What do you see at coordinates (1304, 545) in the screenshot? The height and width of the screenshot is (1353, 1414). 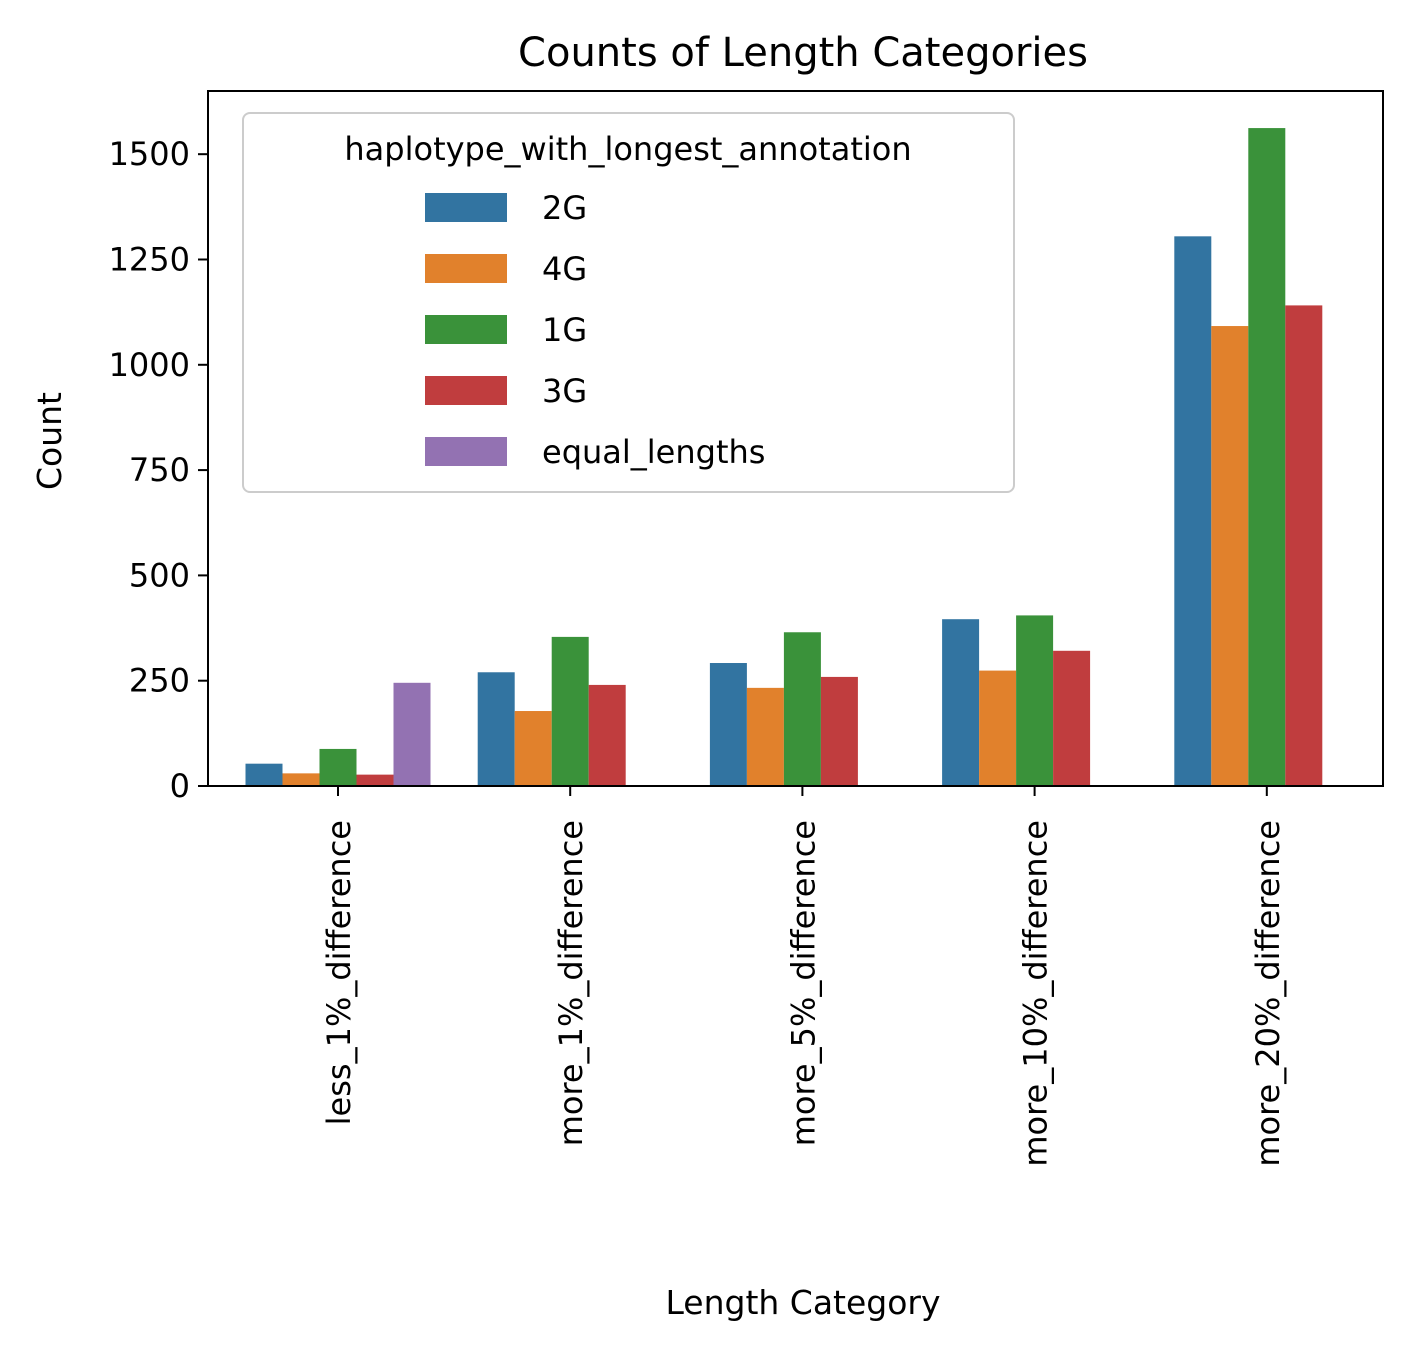 I see `bar-3G-more_20%_difference` at bounding box center [1304, 545].